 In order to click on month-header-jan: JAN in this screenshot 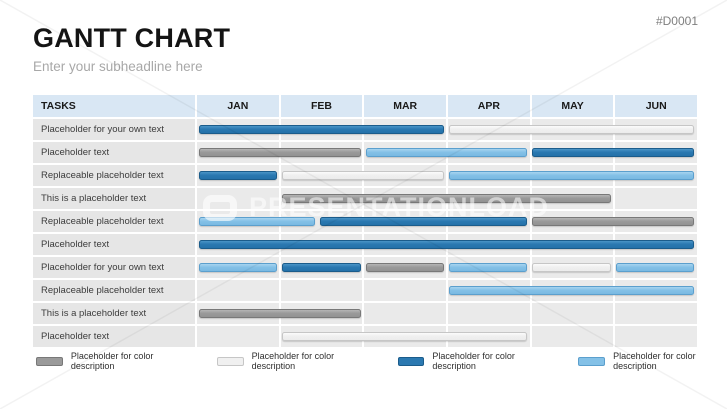, I will do `click(239, 106)`.